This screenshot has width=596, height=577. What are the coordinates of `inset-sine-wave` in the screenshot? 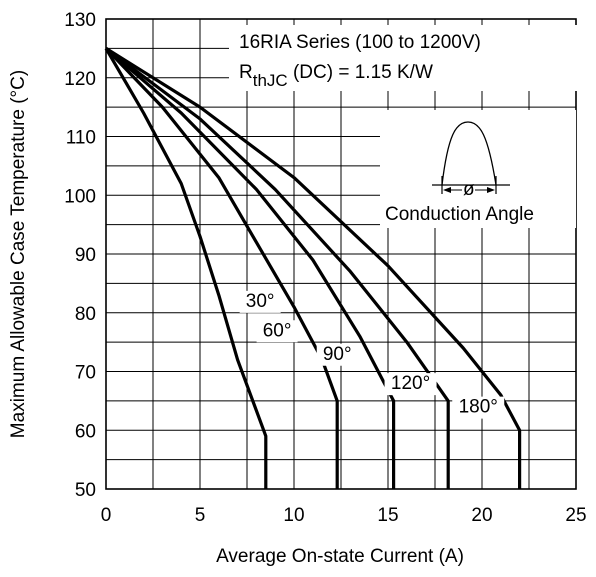 It's located at (469, 153).